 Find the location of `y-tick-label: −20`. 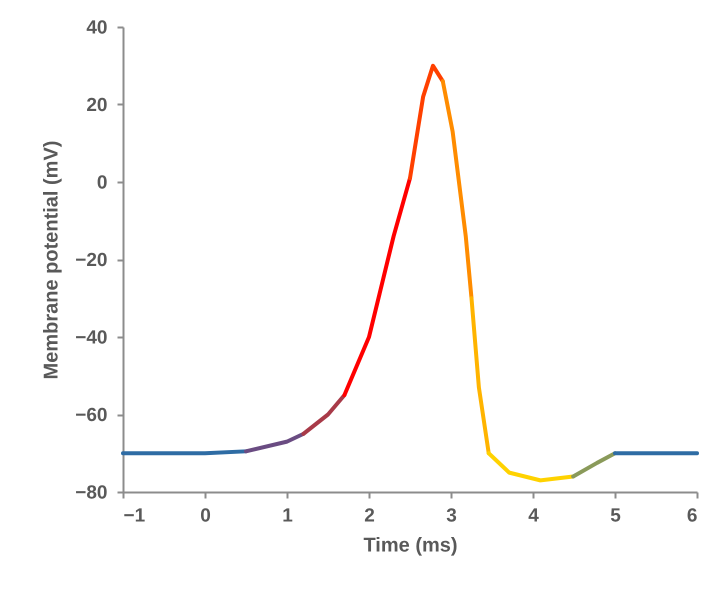

y-tick-label: −20 is located at coordinates (91, 260).